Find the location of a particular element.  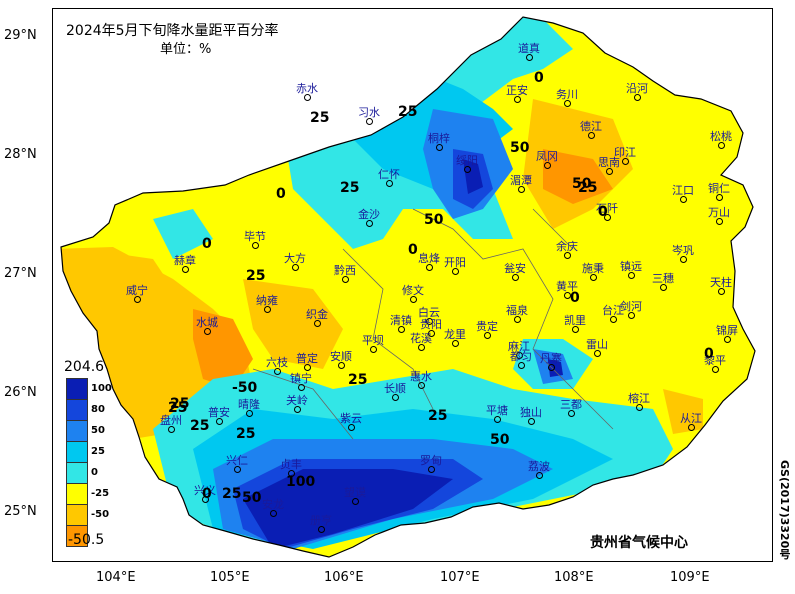

city-label: 惠水 is located at coordinates (421, 376).